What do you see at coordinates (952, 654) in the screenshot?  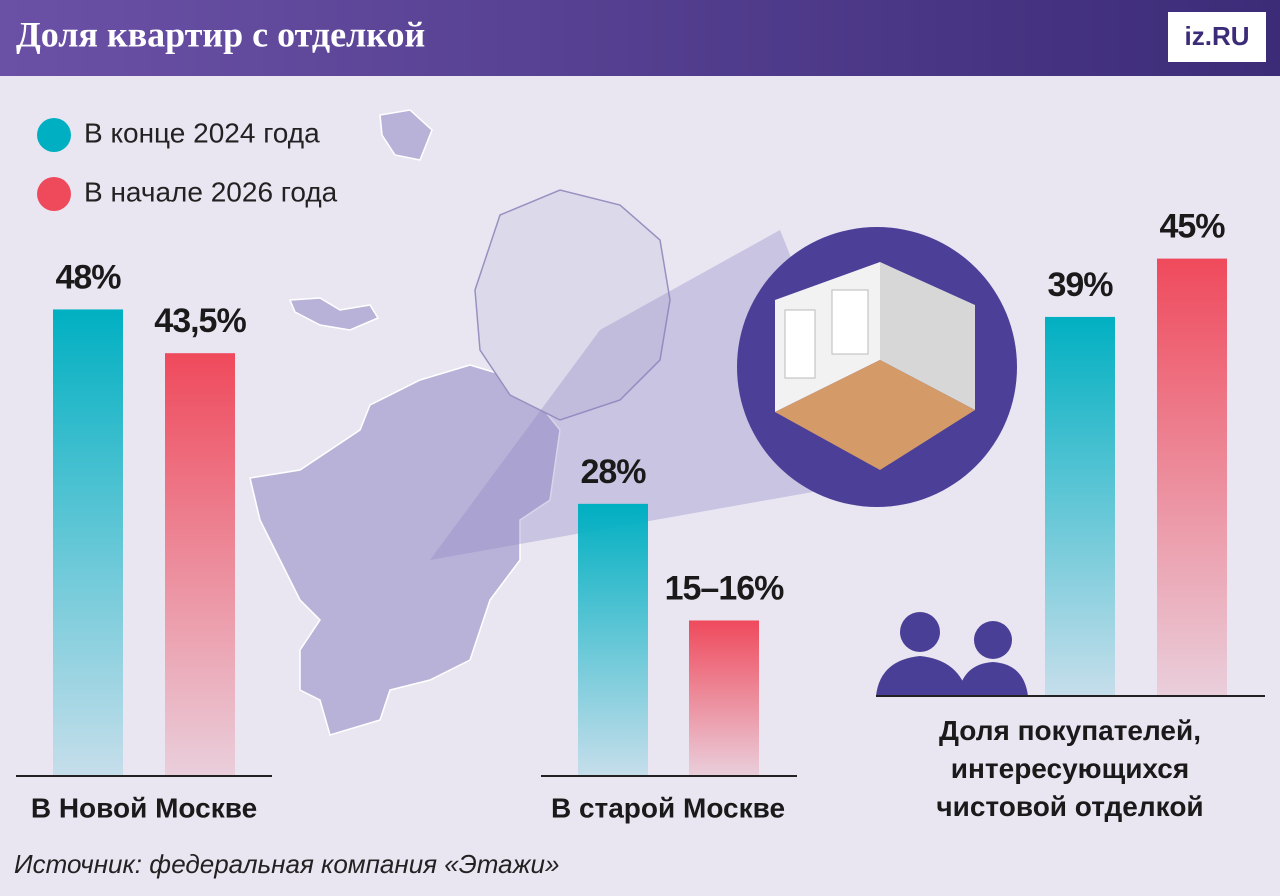 I see `people-icon` at bounding box center [952, 654].